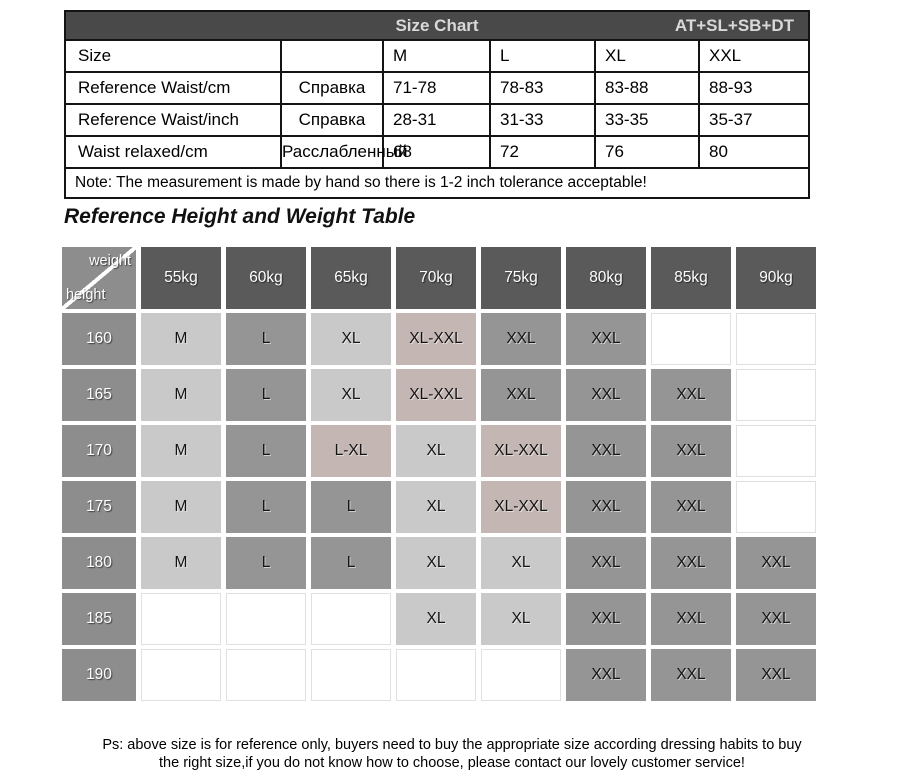 Image resolution: width=904 pixels, height=781 pixels. I want to click on size-chart-value: 83-88, so click(647, 88).